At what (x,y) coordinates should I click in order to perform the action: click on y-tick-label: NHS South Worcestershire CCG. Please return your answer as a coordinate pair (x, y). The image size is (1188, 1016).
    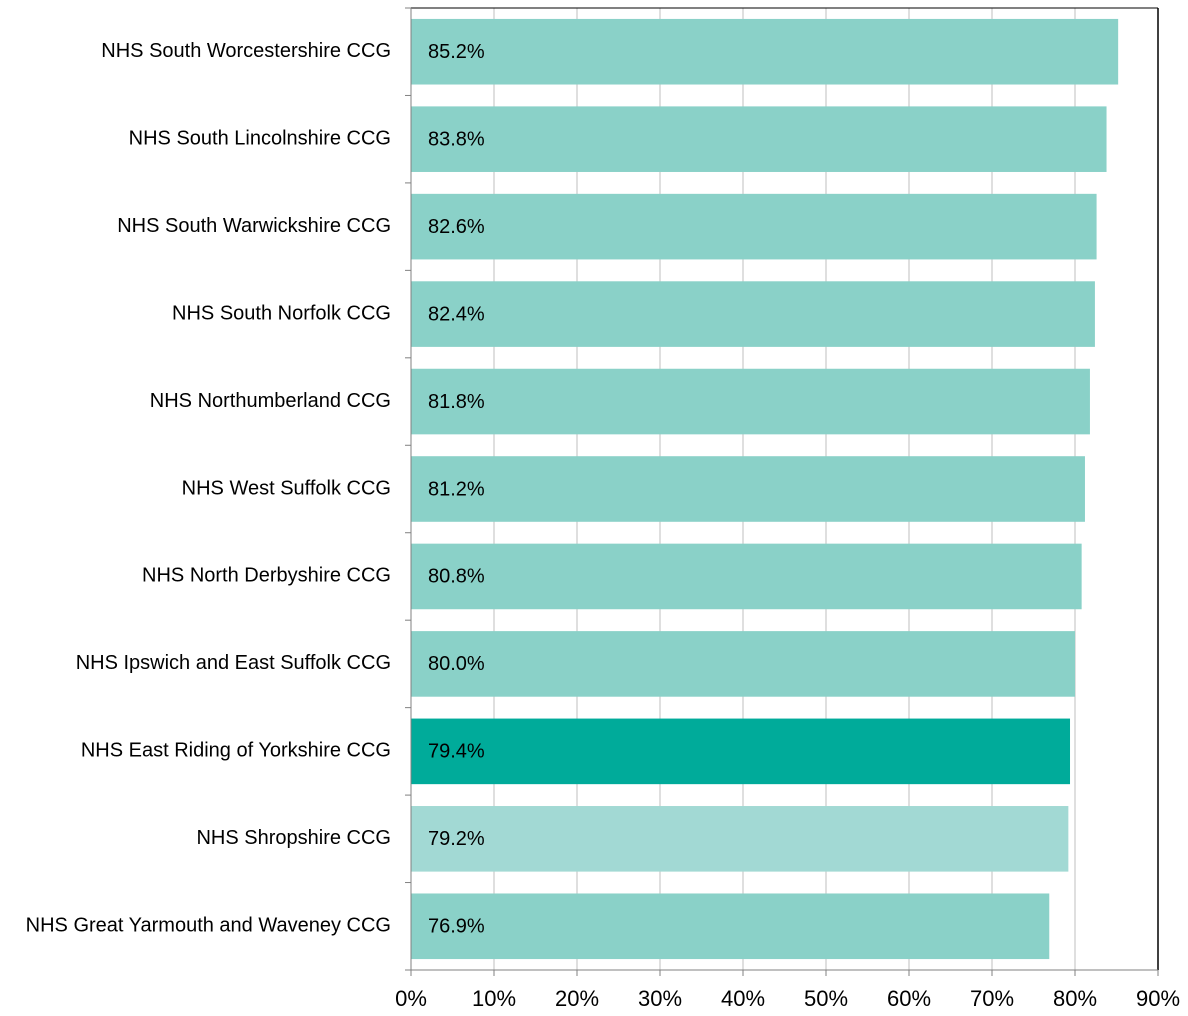
    Looking at the image, I should click on (246, 51).